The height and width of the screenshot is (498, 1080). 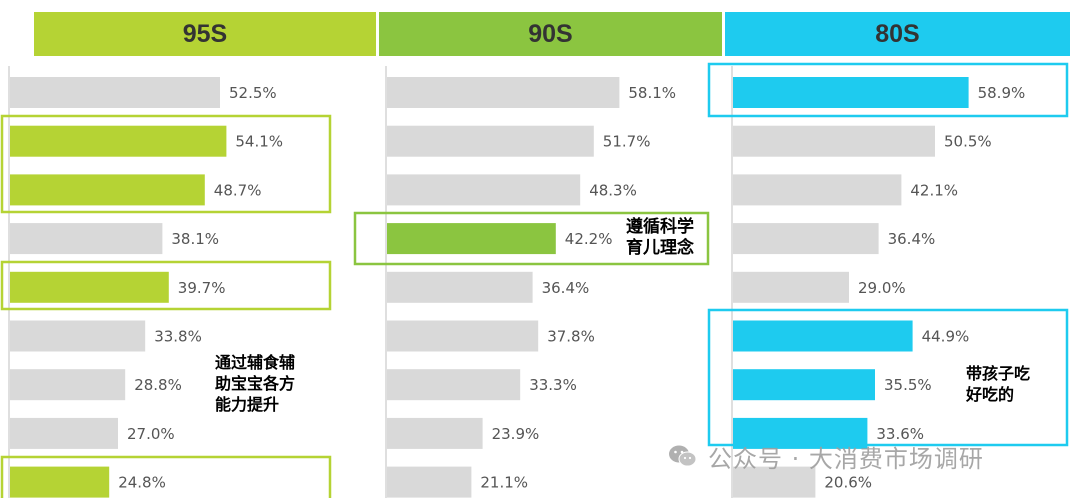 I want to click on value-label-80s-4: 36.4%, so click(x=912, y=239).